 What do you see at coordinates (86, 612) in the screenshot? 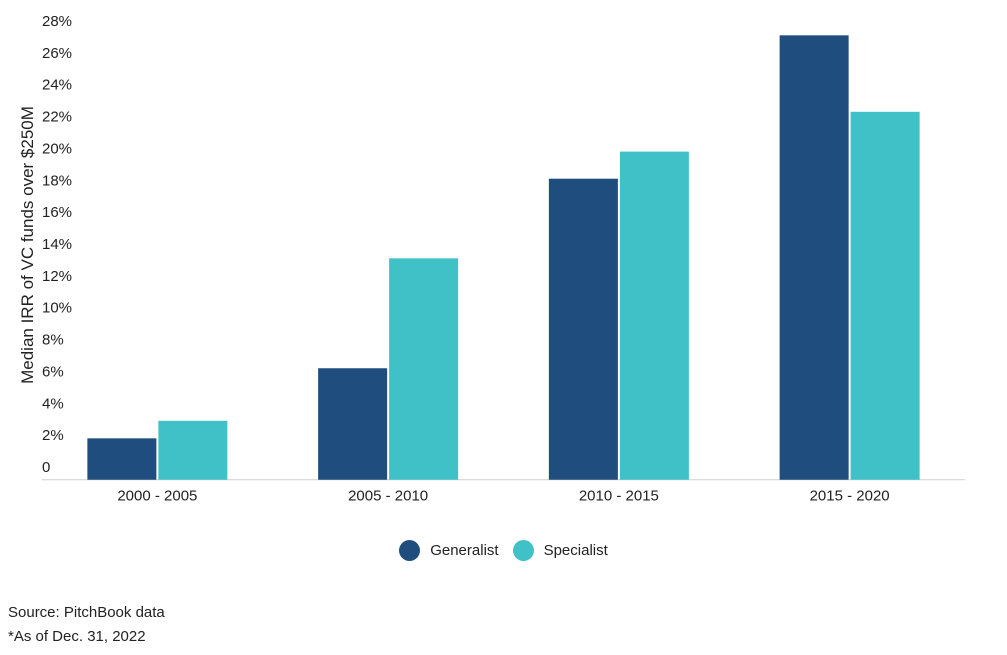
I see `source-note: Source: PitchBook data` at bounding box center [86, 612].